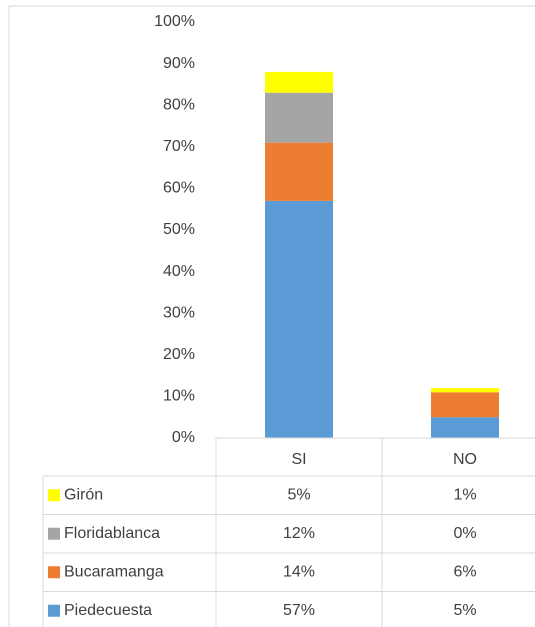 This screenshot has height=627, width=535. I want to click on x-tick-label: NO, so click(465, 459).